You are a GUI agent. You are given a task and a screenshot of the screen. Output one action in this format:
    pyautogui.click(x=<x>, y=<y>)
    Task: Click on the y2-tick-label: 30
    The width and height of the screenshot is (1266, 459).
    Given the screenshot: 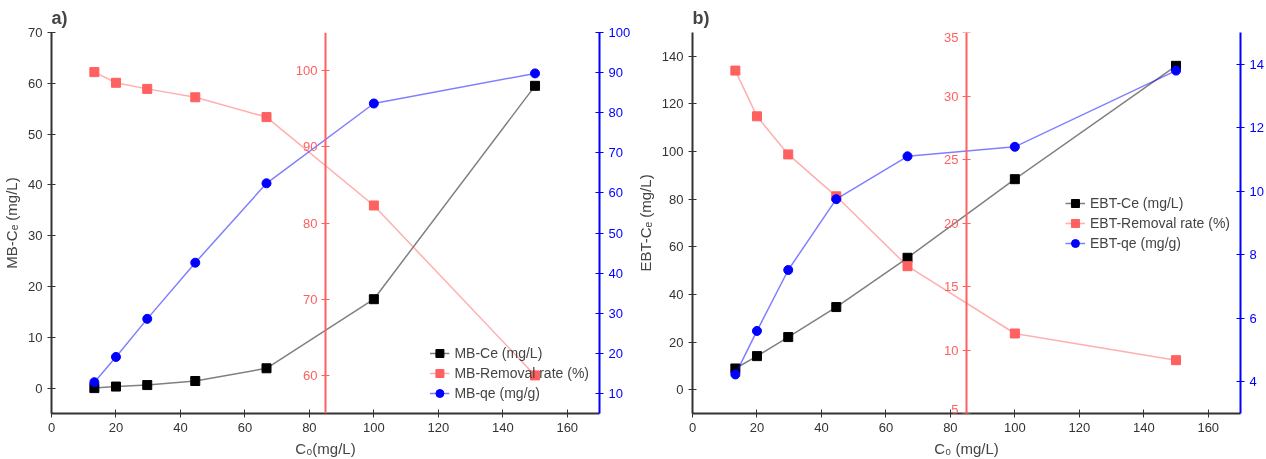 What is the action you would take?
    pyautogui.click(x=951, y=96)
    